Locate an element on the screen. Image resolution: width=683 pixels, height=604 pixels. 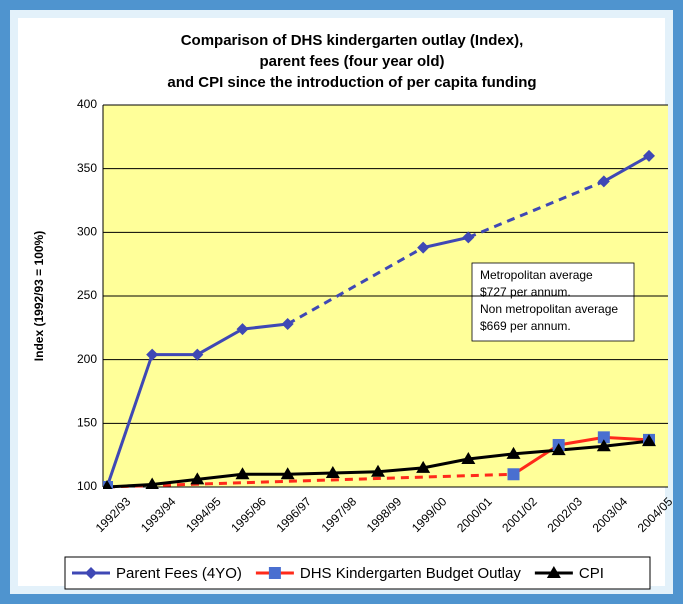
annotation: $727 per annum. is located at coordinates (525, 292).